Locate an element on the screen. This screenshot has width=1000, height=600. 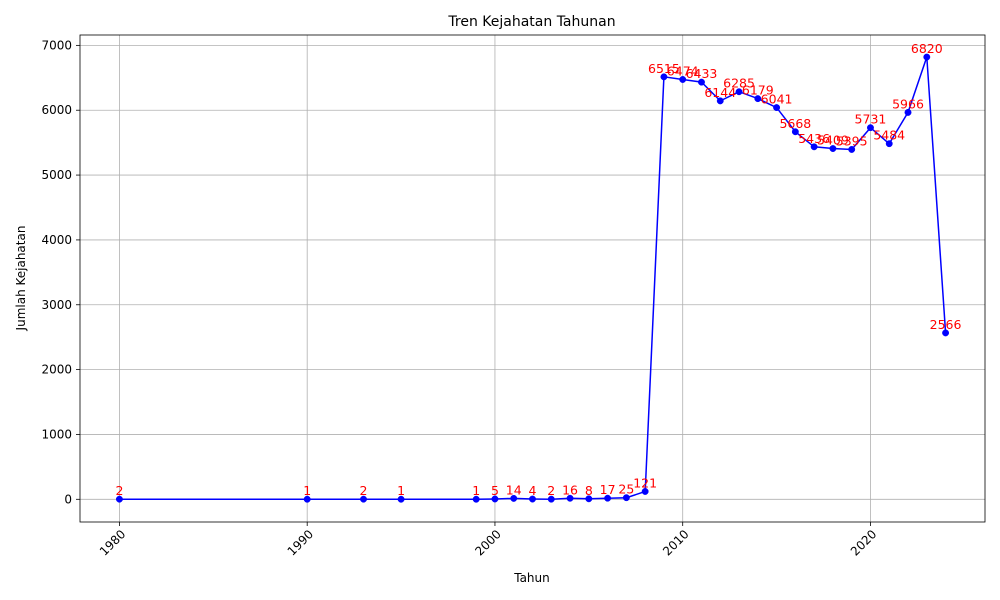
data-label: 25 is located at coordinates (626, 489).